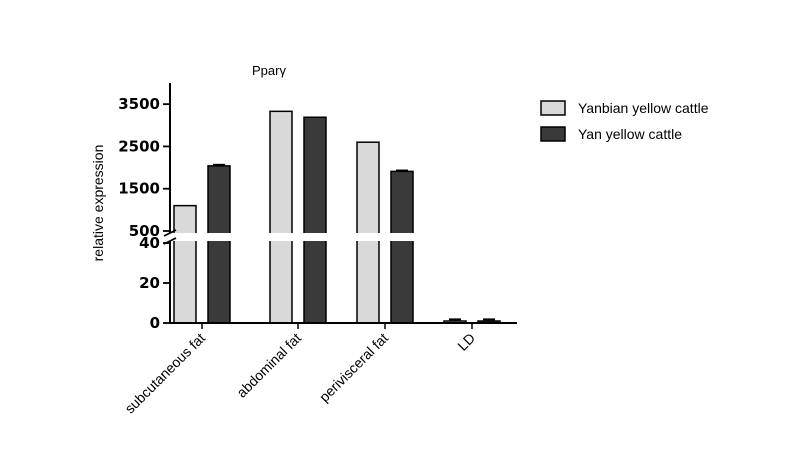 This screenshot has width=809, height=458. What do you see at coordinates (139, 189) in the screenshot?
I see `y-tick-label-1-1: 1500` at bounding box center [139, 189].